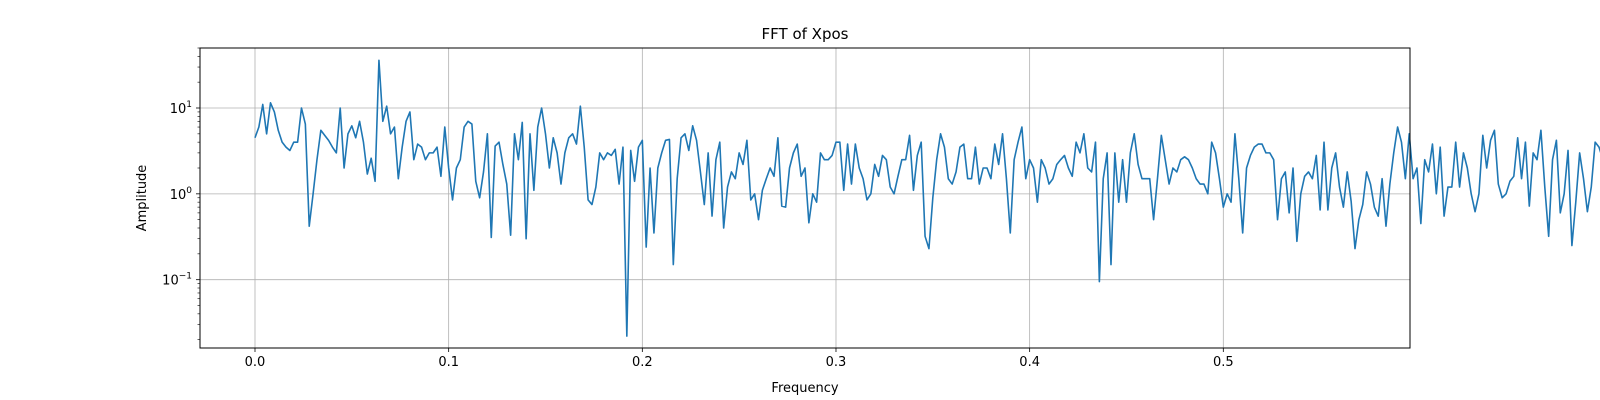 This screenshot has width=1600, height=400. What do you see at coordinates (189, 191) in the screenshot?
I see `y-tick-exponent: 0` at bounding box center [189, 191].